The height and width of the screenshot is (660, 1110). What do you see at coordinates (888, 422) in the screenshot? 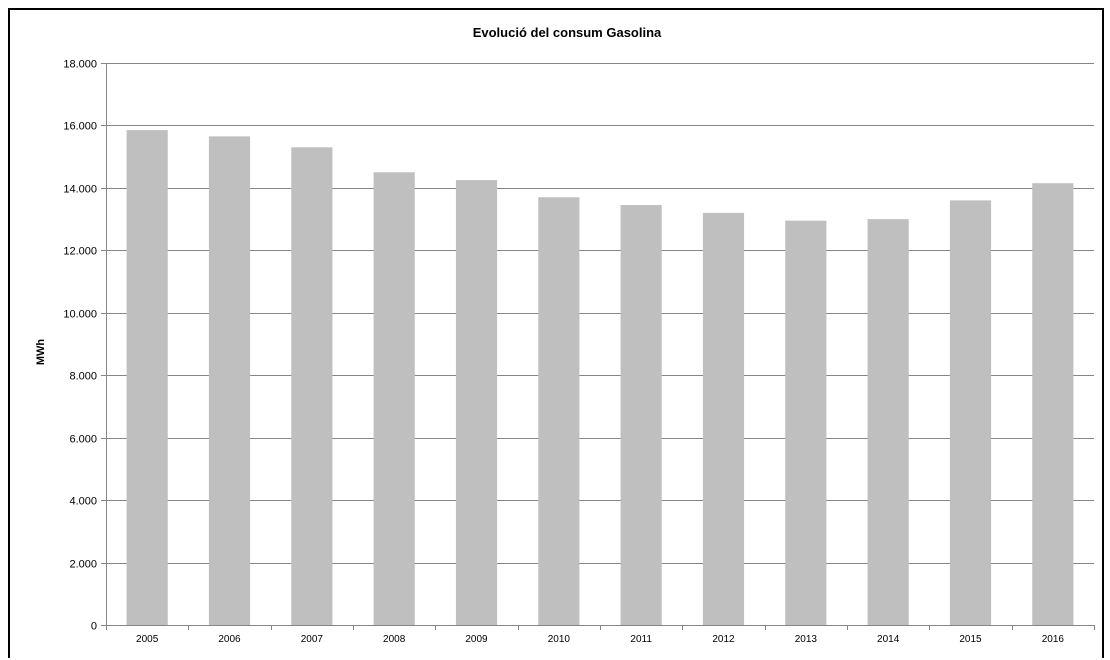
I see `bar-2014` at bounding box center [888, 422].